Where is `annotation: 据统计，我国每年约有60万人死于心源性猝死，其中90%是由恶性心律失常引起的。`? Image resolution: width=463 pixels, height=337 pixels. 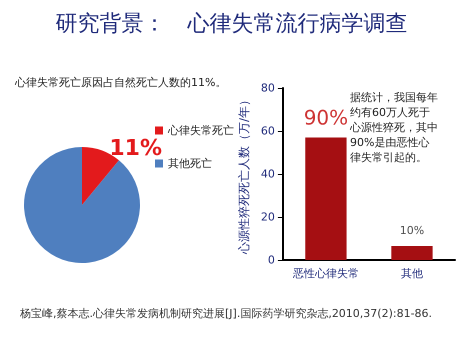 annotation: 据统计，我国每年约有60万人死于心源性猝死，其中90%是由恶性心律失常引起的。 is located at coordinates (393, 127).